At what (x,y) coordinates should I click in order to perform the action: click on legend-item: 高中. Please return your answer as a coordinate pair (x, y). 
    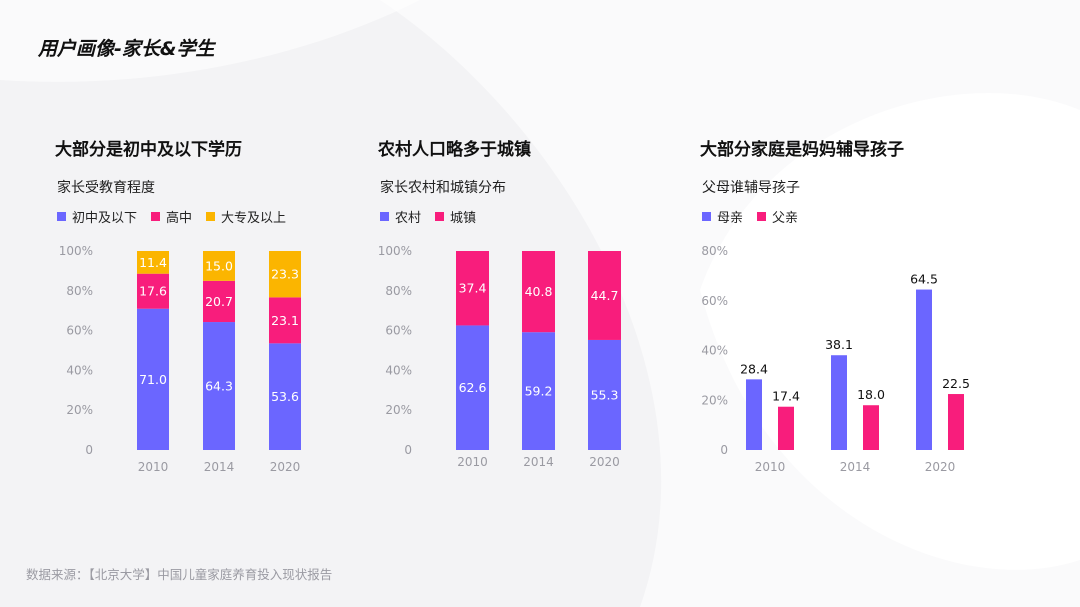
    Looking at the image, I should click on (171, 216).